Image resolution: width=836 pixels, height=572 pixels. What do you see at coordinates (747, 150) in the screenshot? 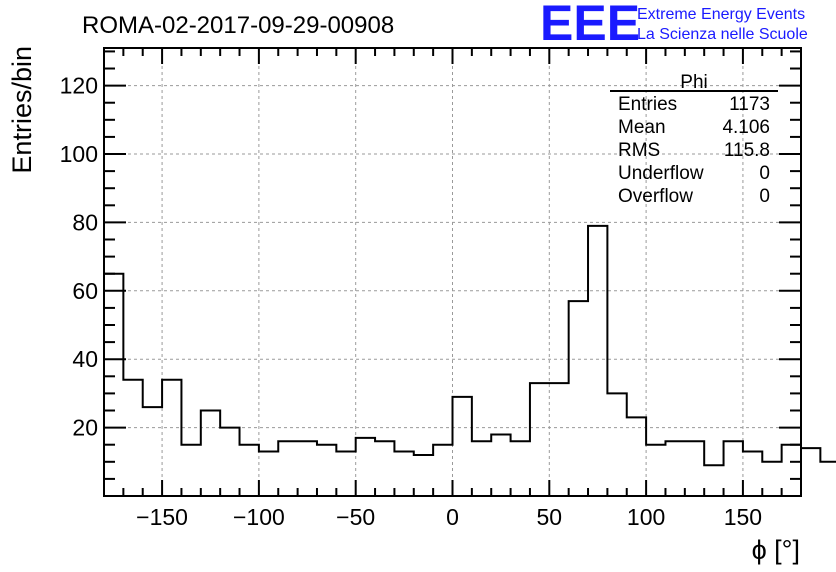
I see `stats-row-value: 115.8` at bounding box center [747, 150].